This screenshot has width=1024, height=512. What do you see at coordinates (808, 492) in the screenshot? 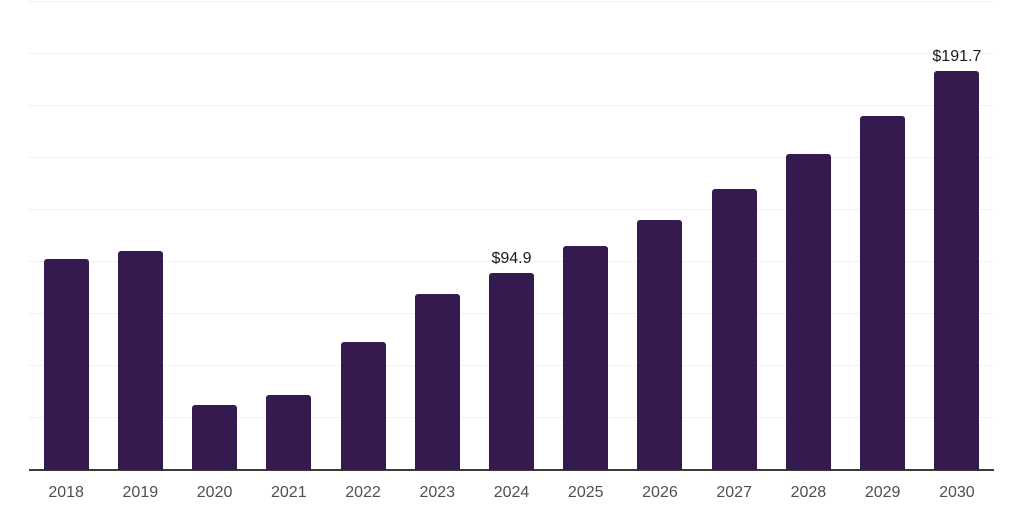
I see `x-tick-label-2028: 2028` at bounding box center [808, 492].